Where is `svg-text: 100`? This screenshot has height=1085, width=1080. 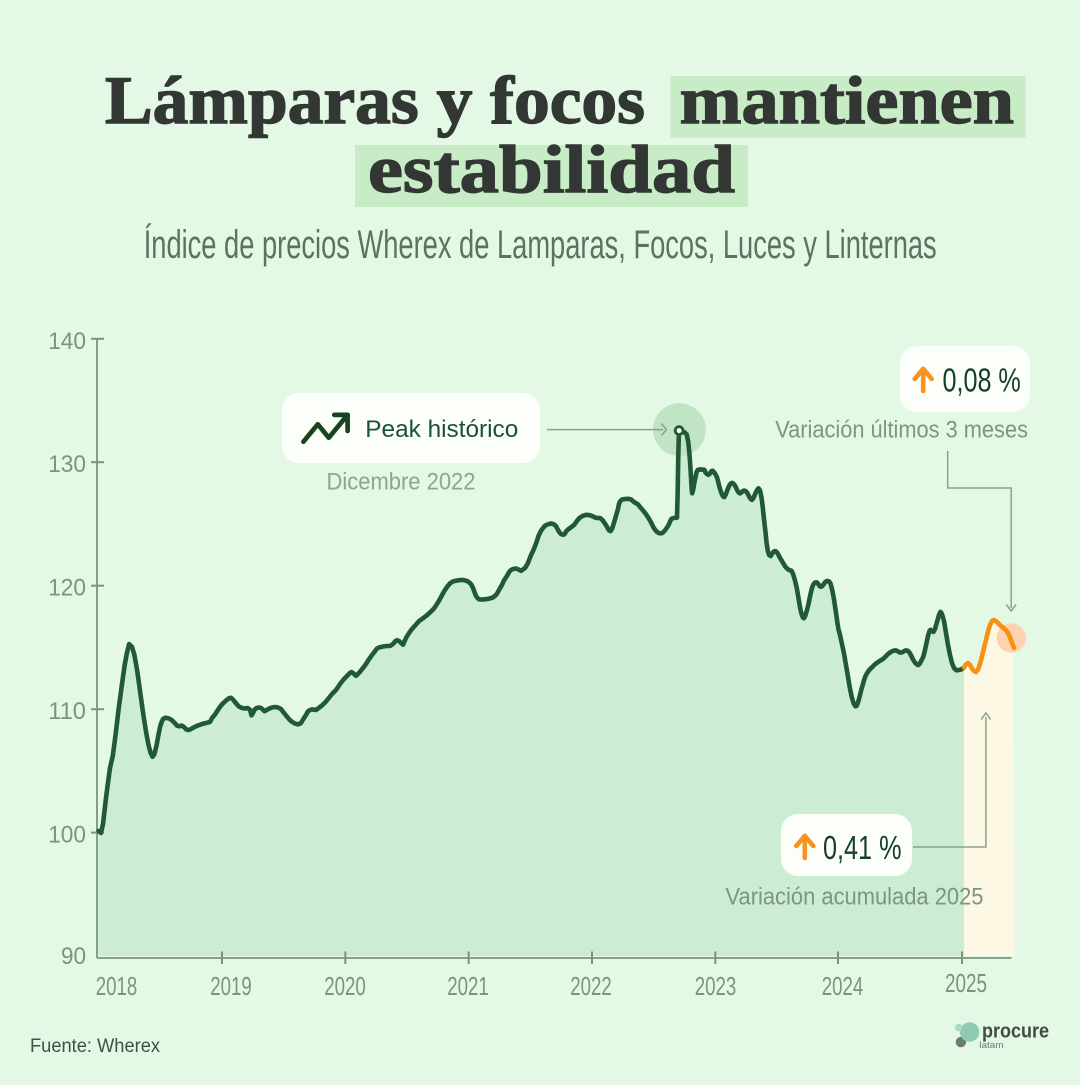 svg-text: 100 is located at coordinates (67, 835).